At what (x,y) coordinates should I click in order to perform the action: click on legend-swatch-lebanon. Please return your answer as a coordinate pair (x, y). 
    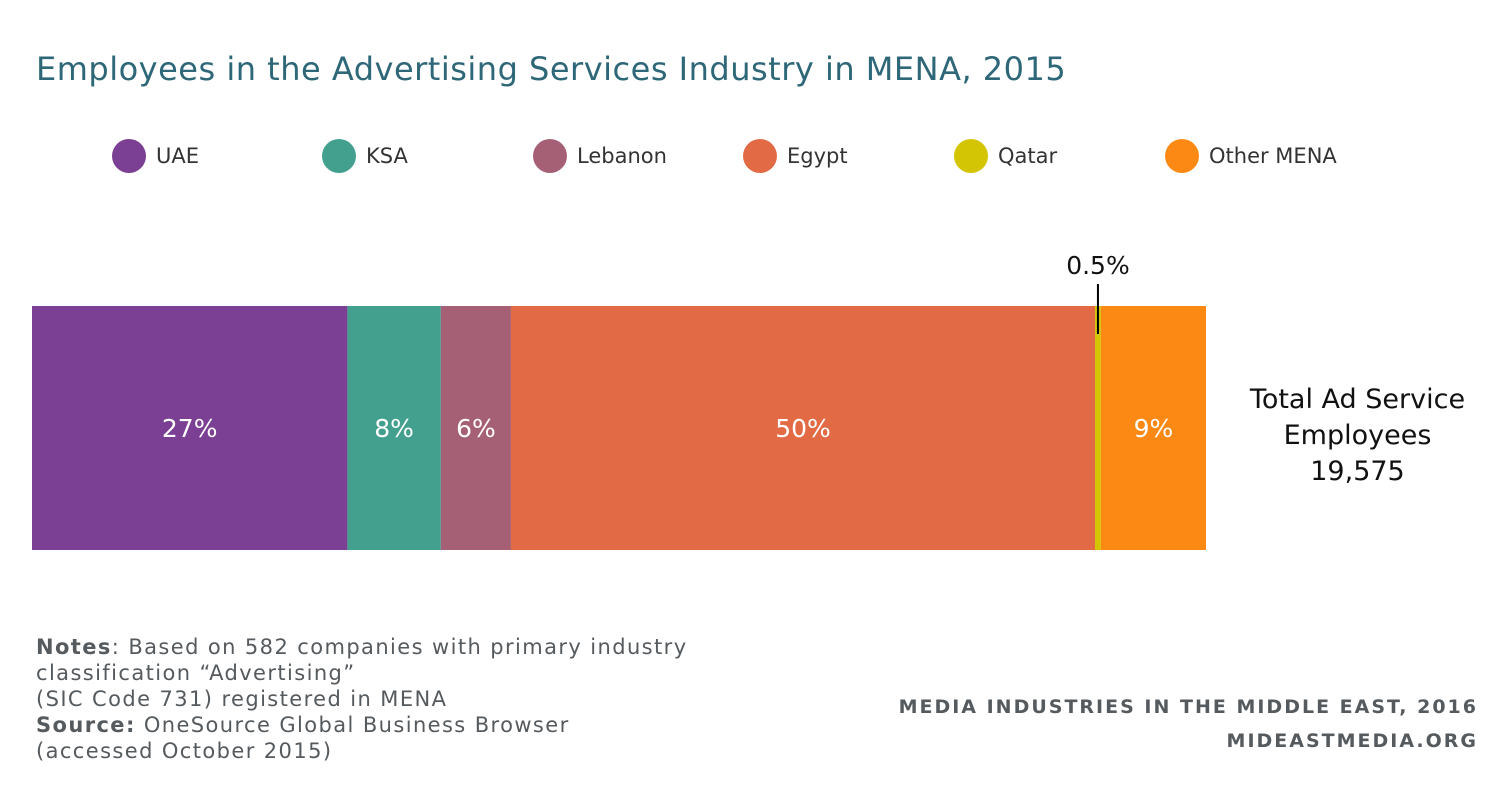
    Looking at the image, I should click on (550, 156).